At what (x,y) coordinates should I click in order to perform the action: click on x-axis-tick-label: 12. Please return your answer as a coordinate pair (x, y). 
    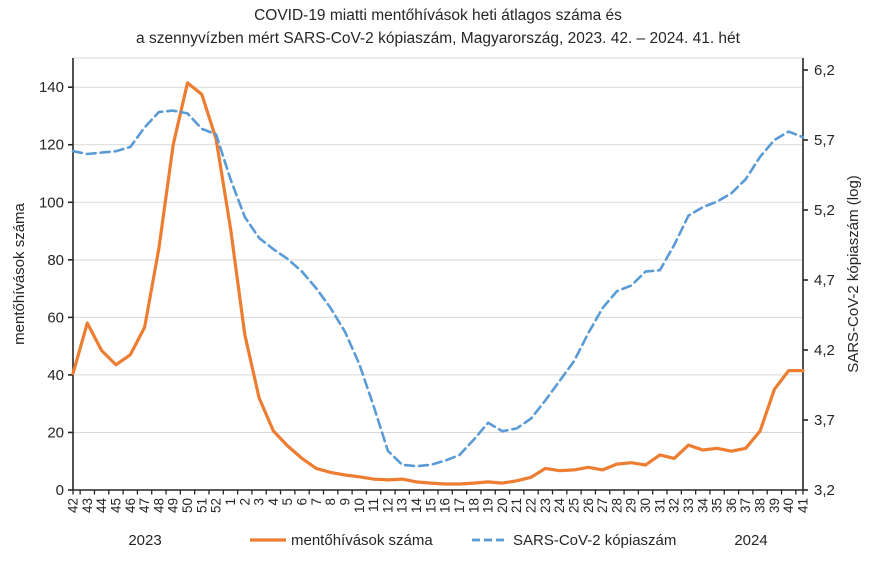
    Looking at the image, I should click on (387, 505).